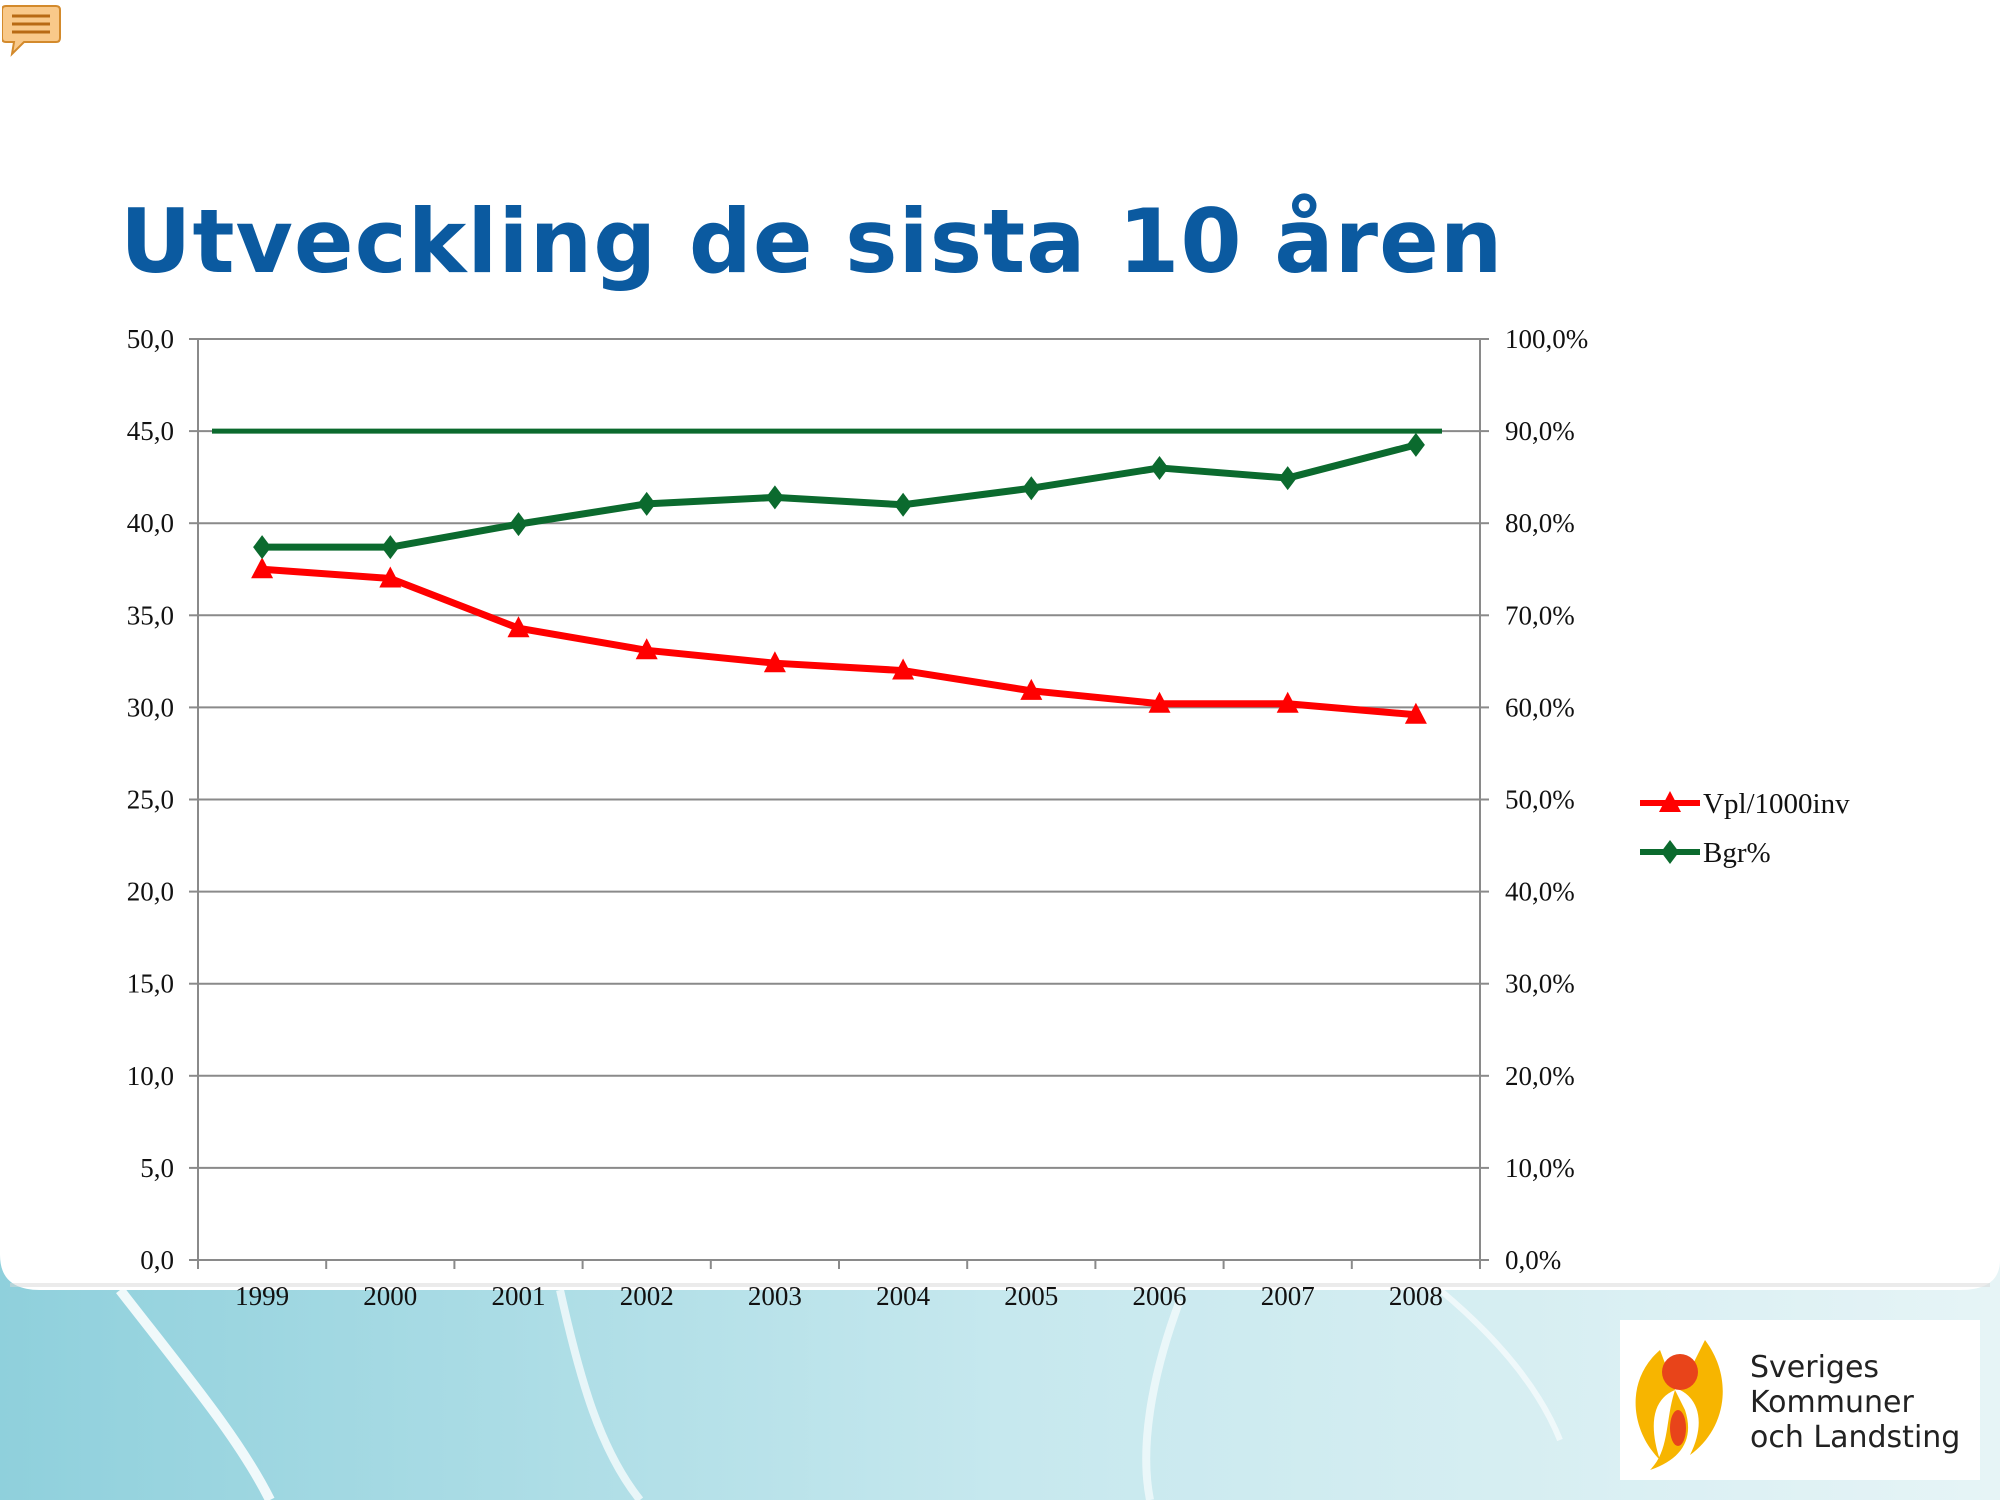 The height and width of the screenshot is (1500, 2000). What do you see at coordinates (1540, 431) in the screenshot?
I see `right-axis-tick-label: 90,0%` at bounding box center [1540, 431].